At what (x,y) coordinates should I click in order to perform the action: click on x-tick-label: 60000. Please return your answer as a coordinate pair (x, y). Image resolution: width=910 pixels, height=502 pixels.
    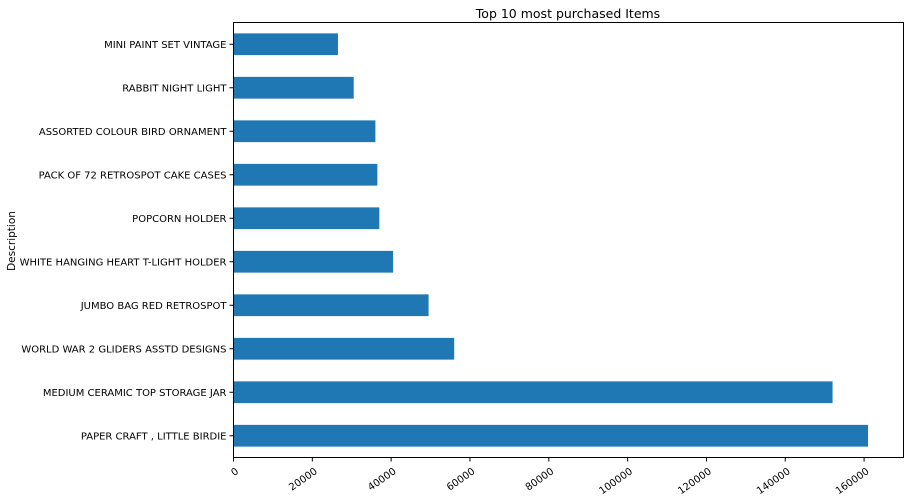
    Looking at the image, I should click on (461, 479).